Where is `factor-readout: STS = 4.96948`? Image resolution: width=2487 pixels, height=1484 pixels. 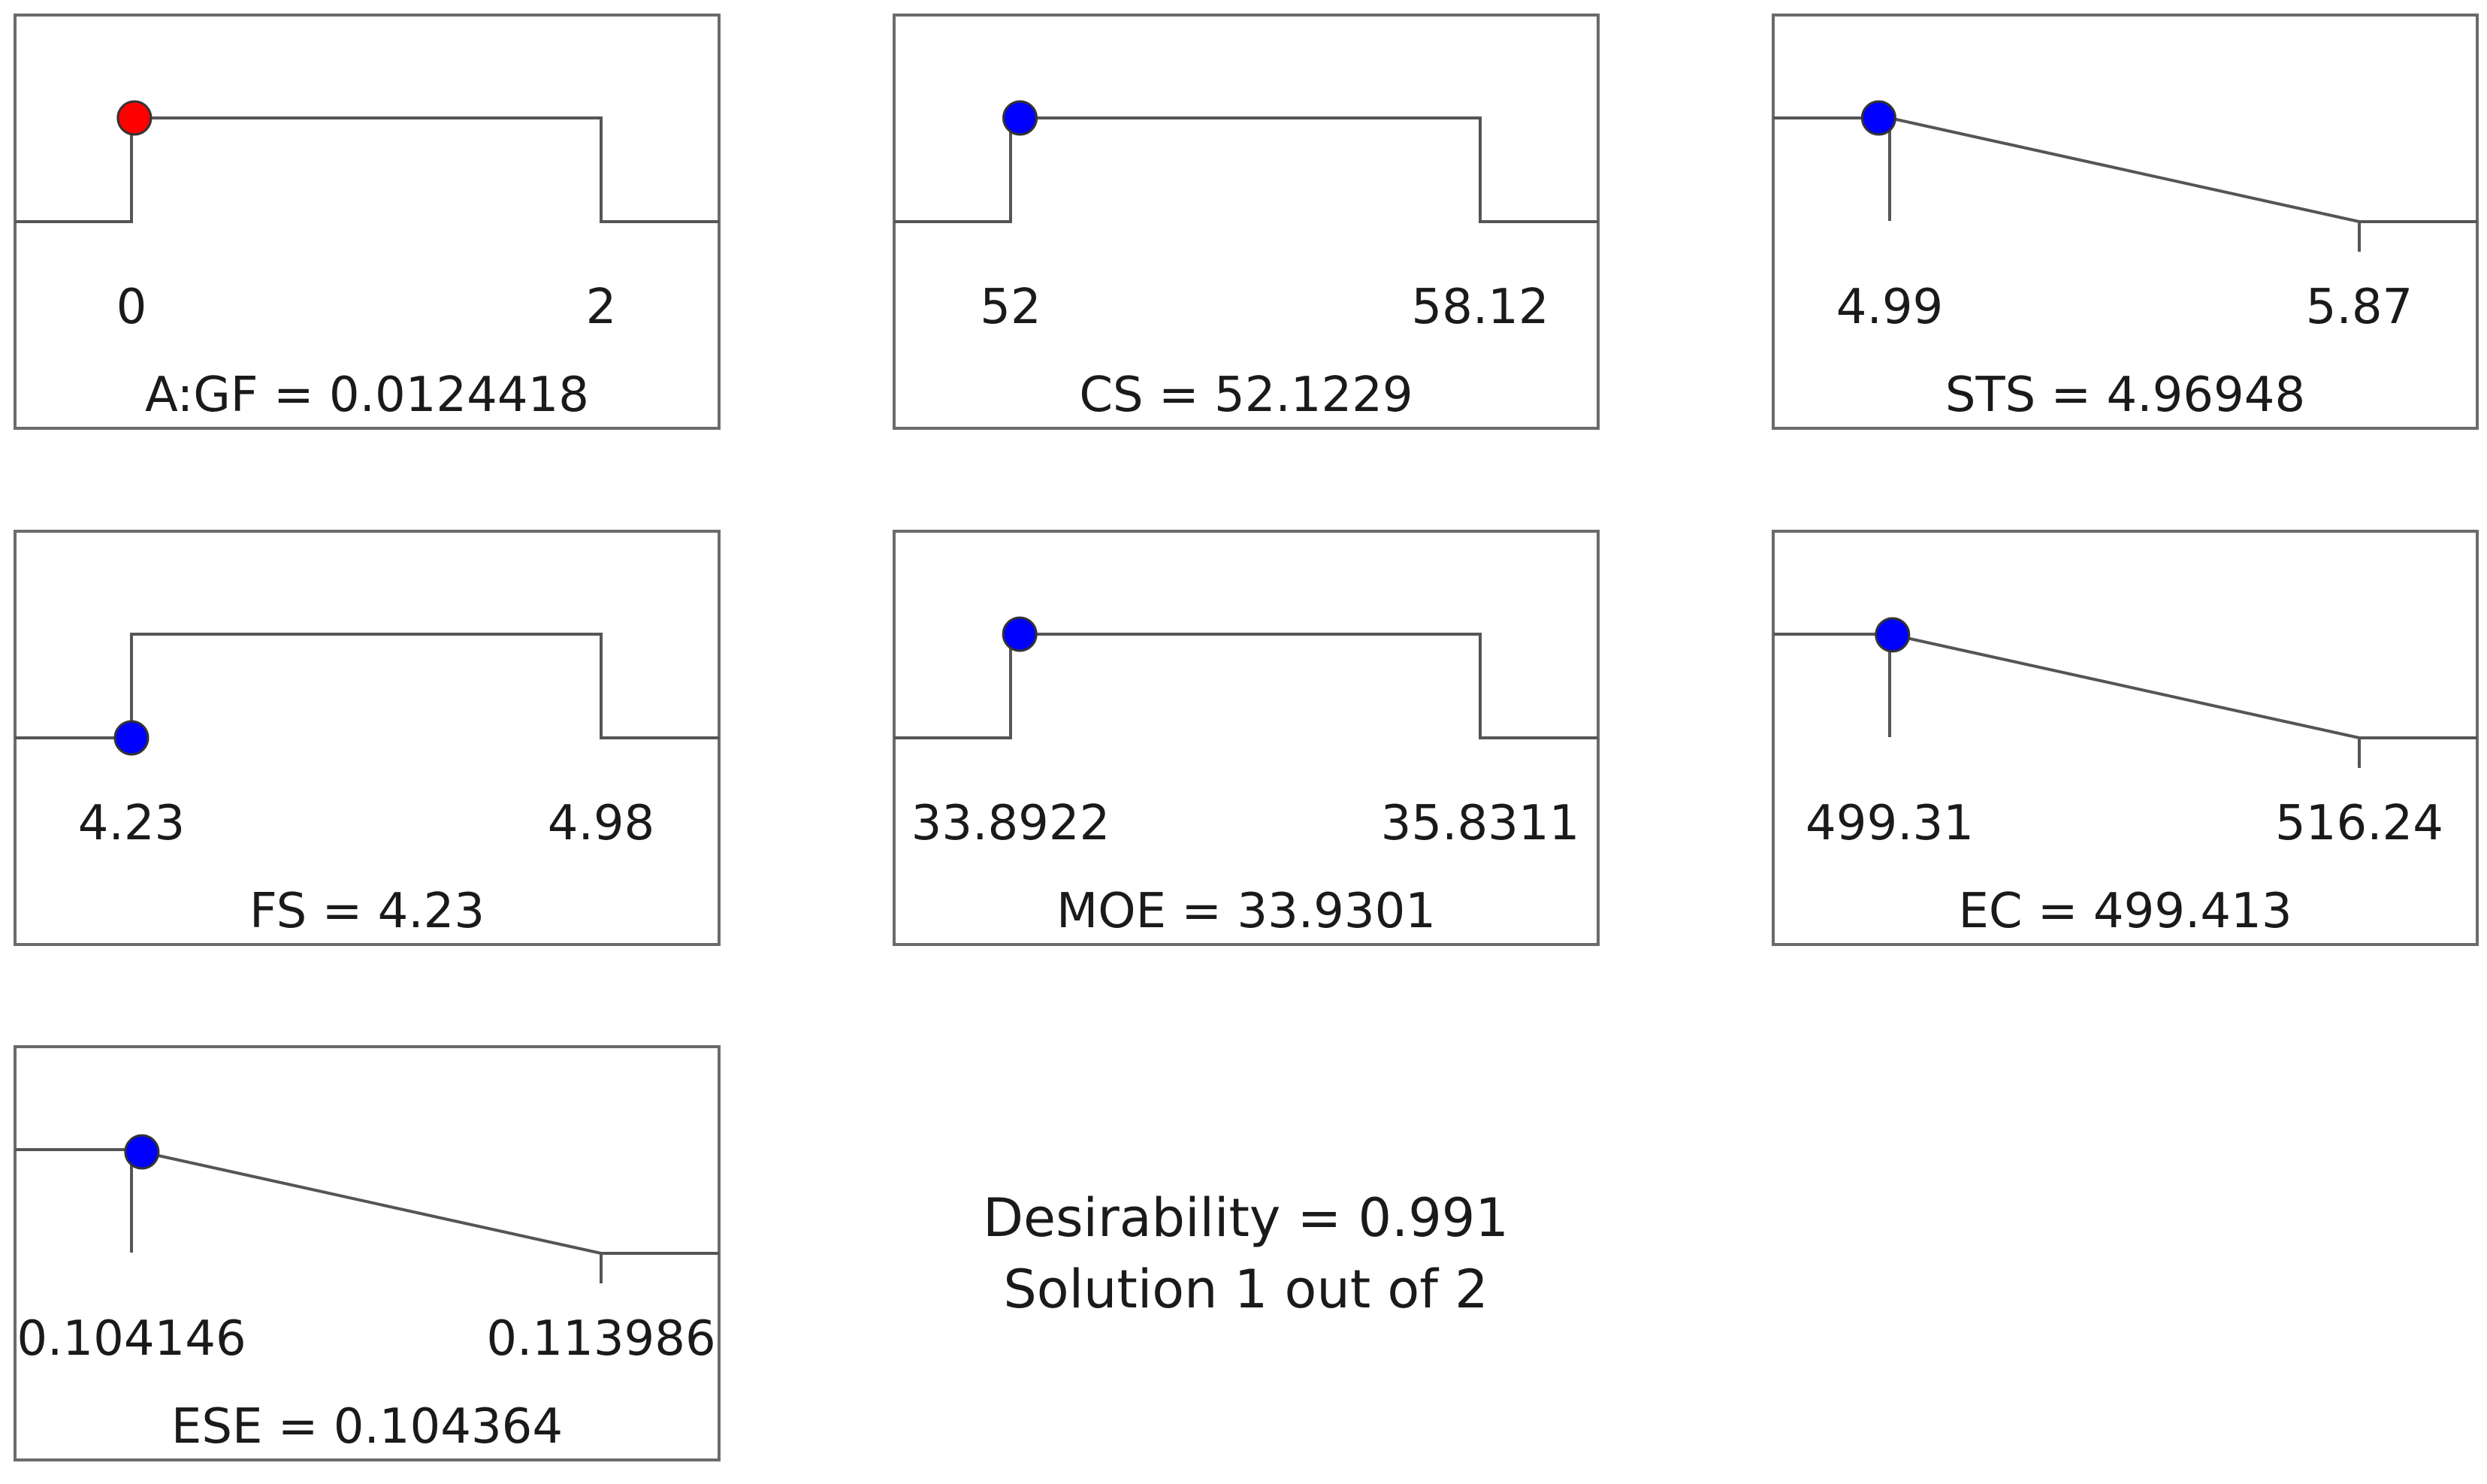
factor-readout: STS = 4.96948 is located at coordinates (2125, 395).